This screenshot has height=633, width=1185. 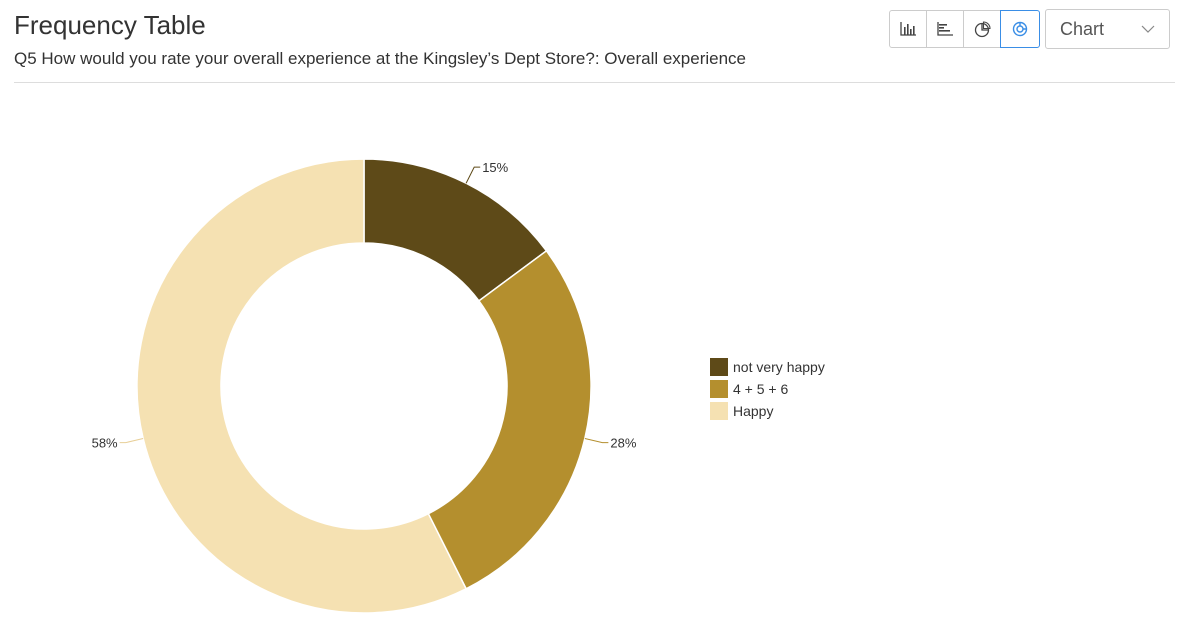 I want to click on chart-legend: not very happy 4 + 5 + 6 Happy, so click(x=767, y=389).